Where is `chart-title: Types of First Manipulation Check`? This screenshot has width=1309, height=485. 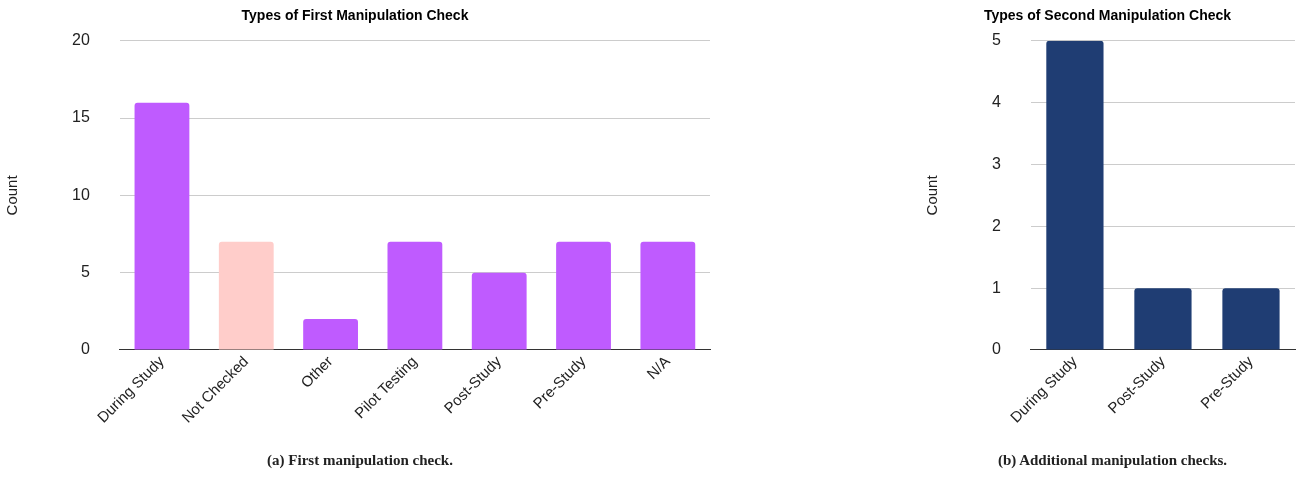 chart-title: Types of First Manipulation Check is located at coordinates (355, 15).